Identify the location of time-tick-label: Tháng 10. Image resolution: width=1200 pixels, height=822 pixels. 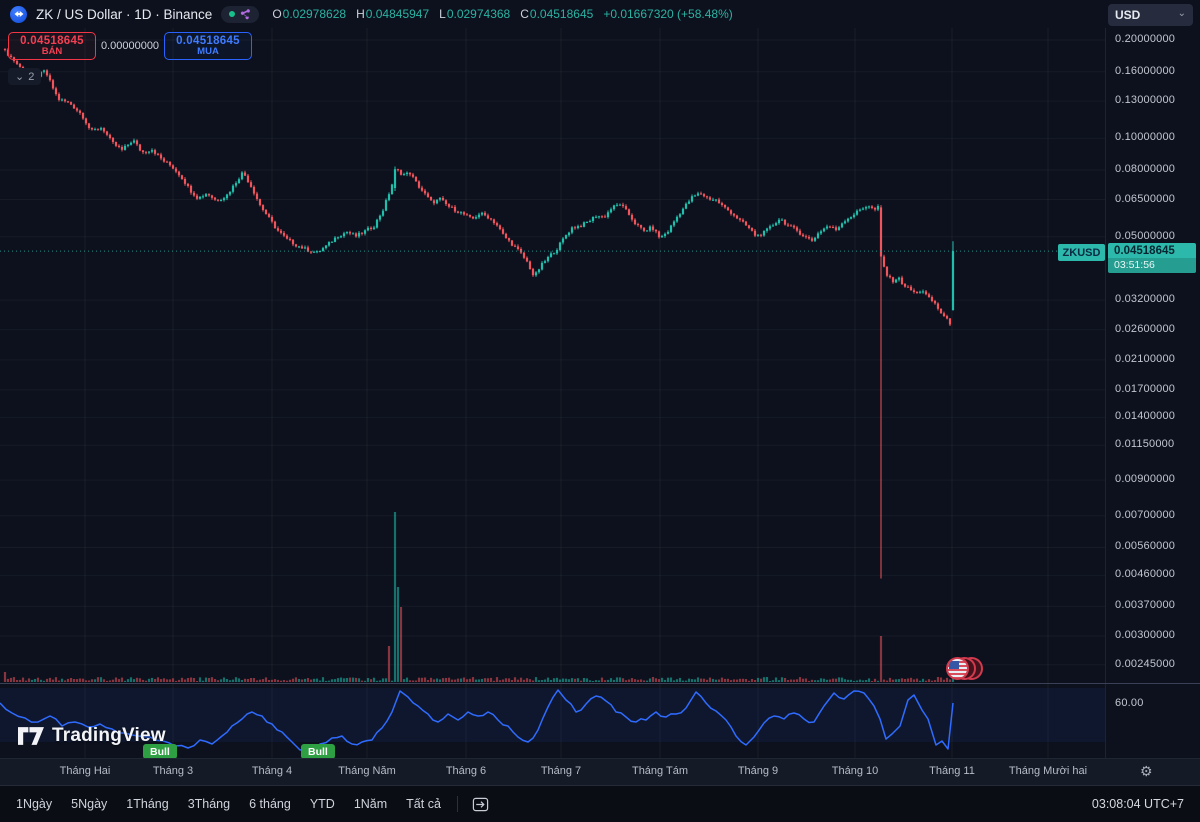
(855, 771).